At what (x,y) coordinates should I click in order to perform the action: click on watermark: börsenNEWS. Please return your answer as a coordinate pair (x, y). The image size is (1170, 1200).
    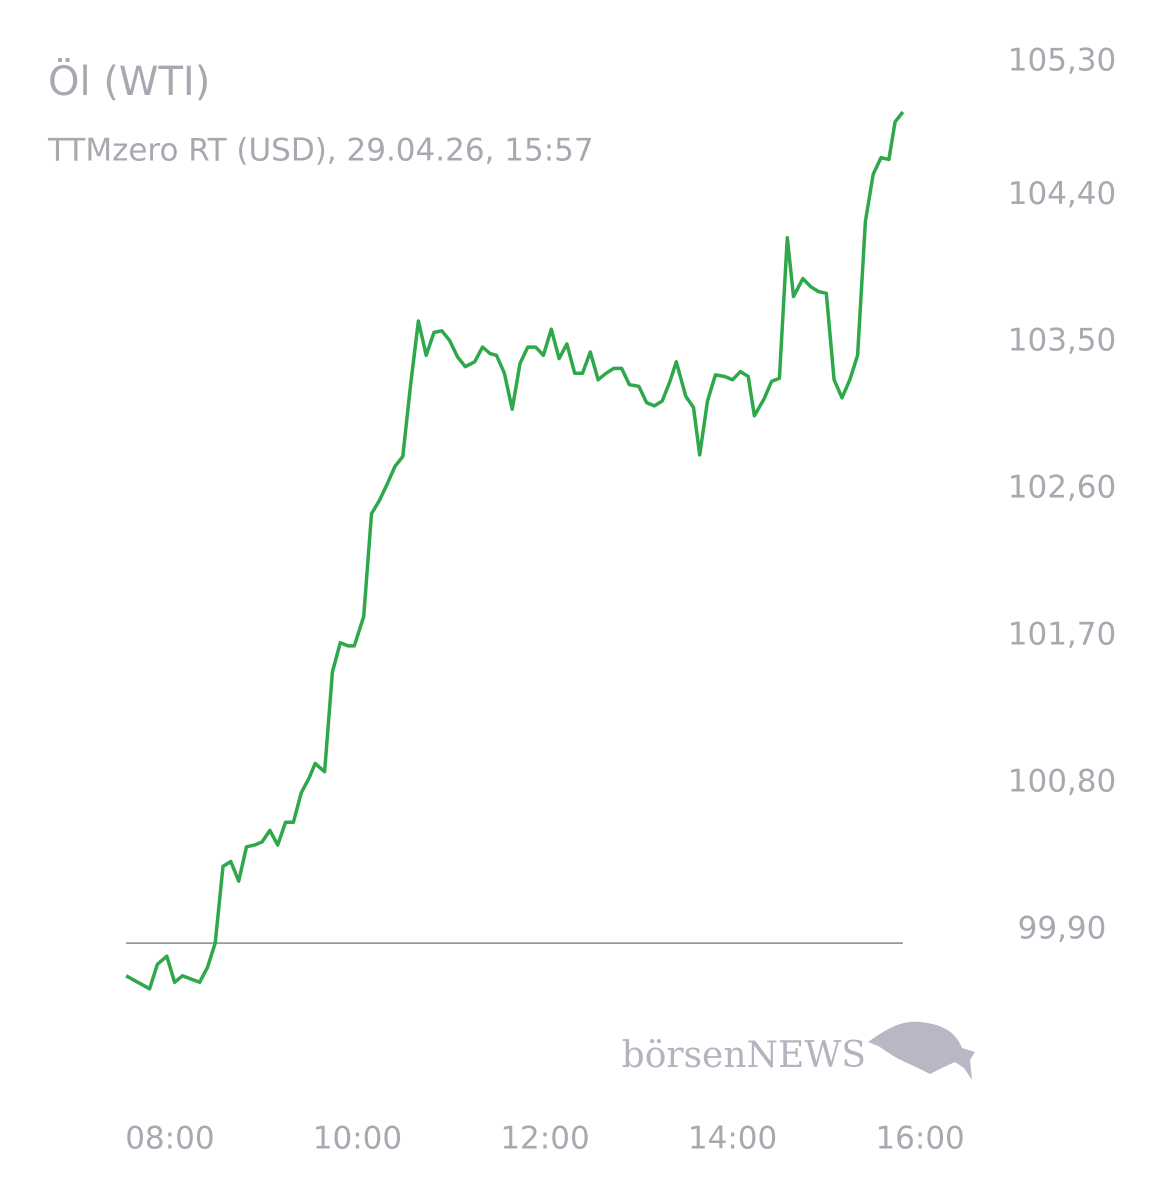
    Looking at the image, I should click on (744, 1055).